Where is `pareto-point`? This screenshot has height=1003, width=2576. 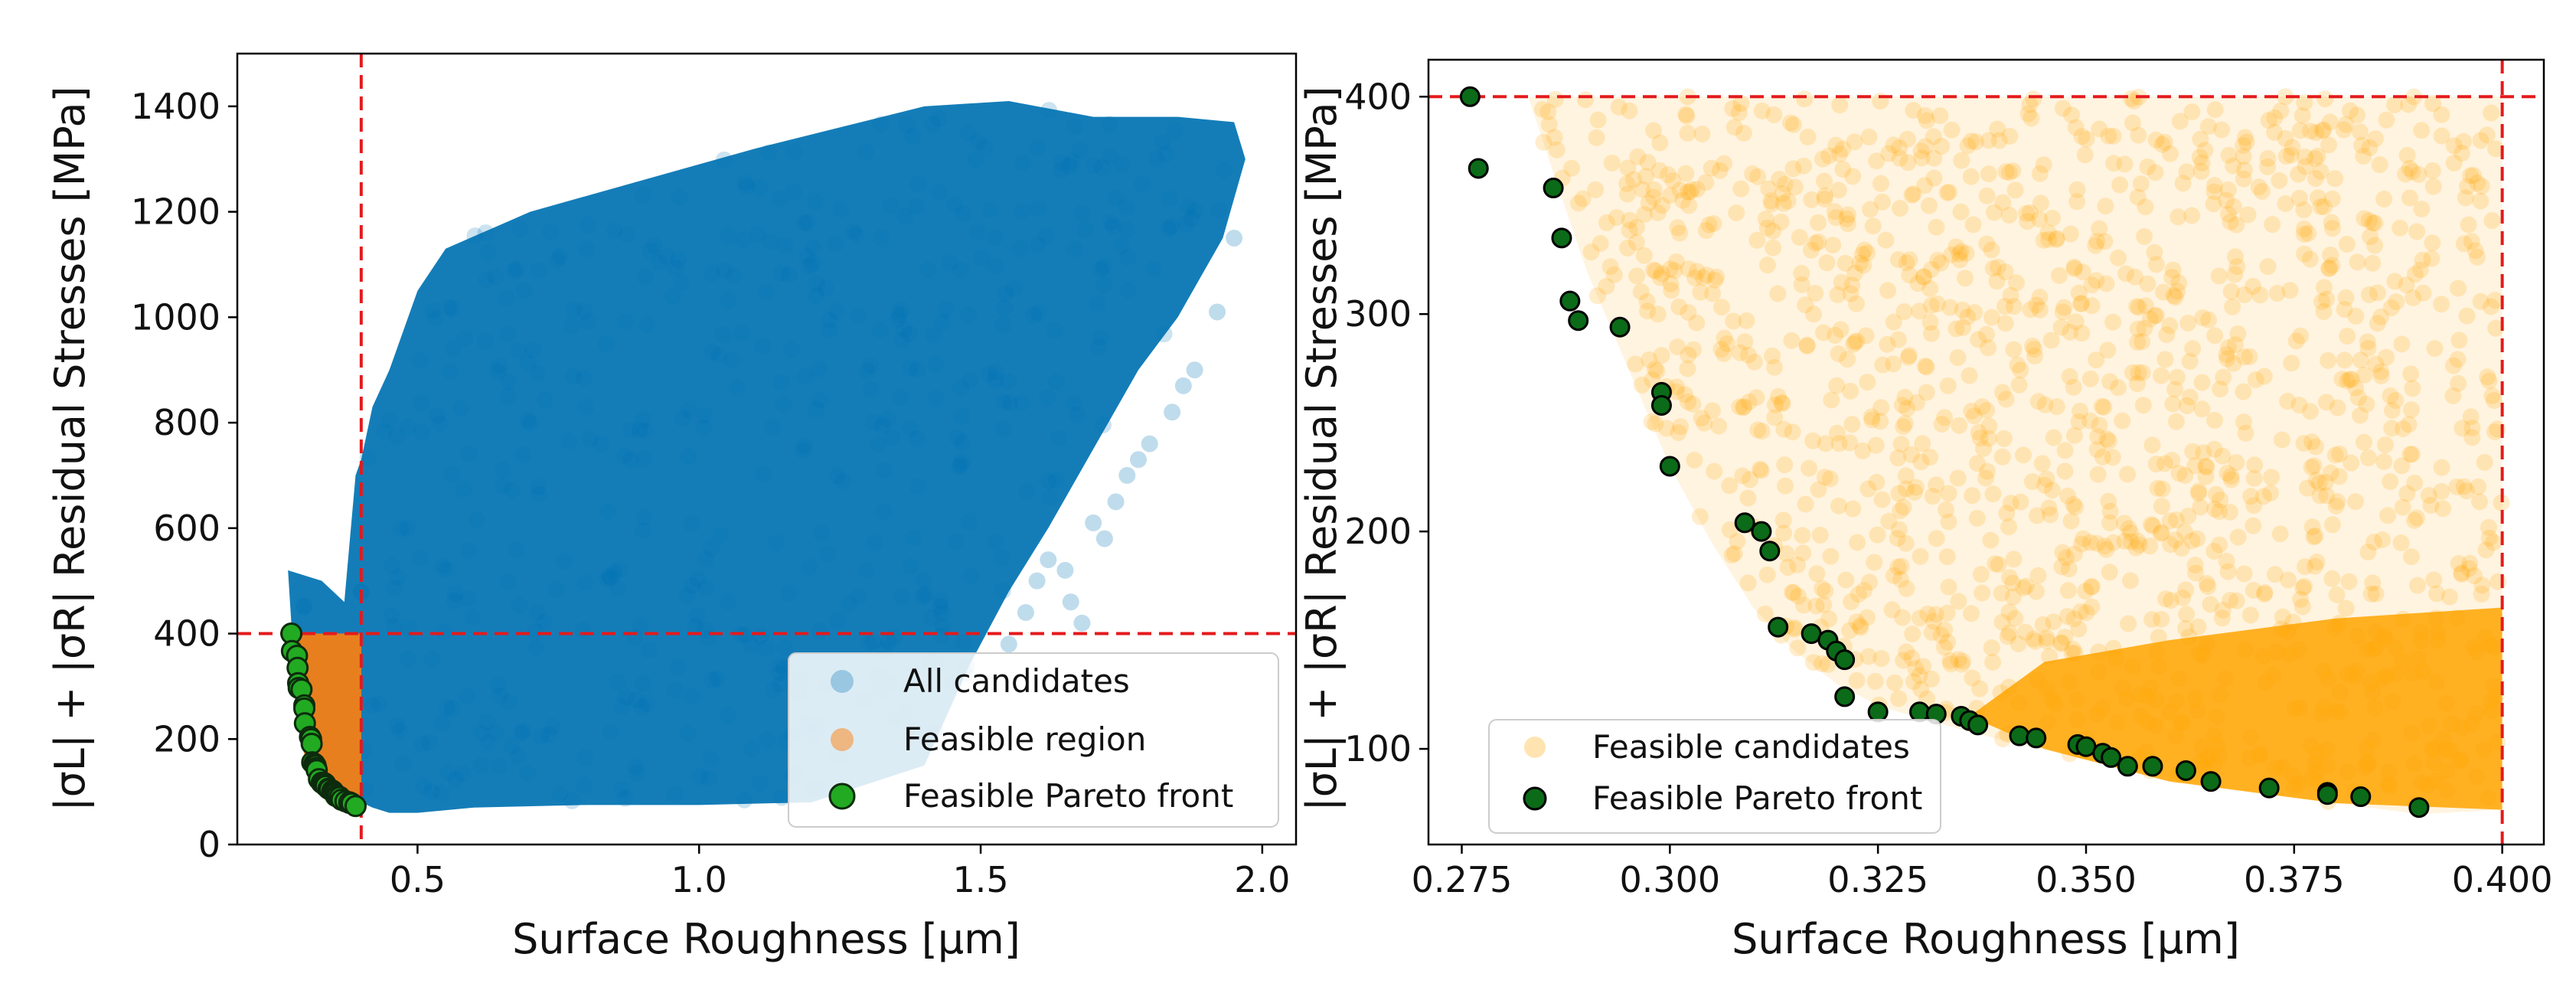 pareto-point is located at coordinates (2361, 797).